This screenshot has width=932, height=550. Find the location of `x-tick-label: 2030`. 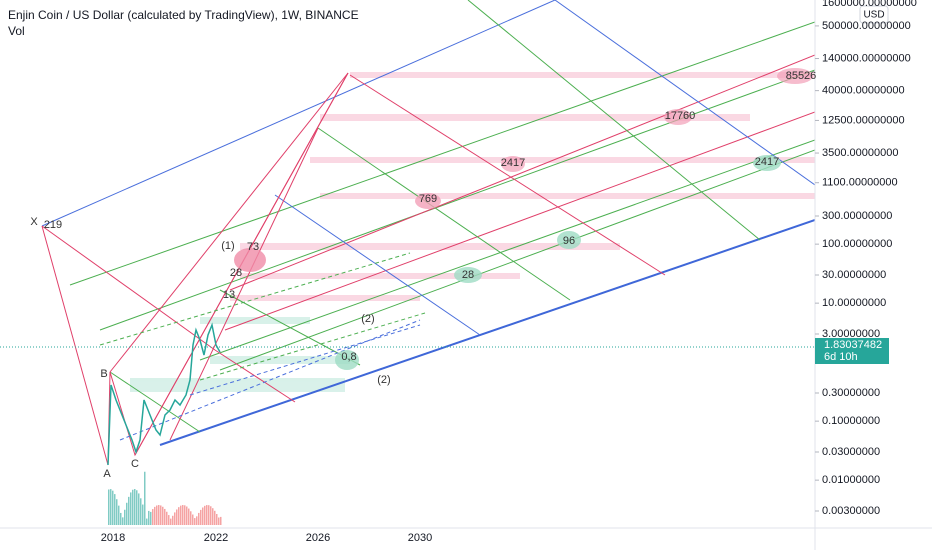

x-tick-label: 2030 is located at coordinates (420, 538).